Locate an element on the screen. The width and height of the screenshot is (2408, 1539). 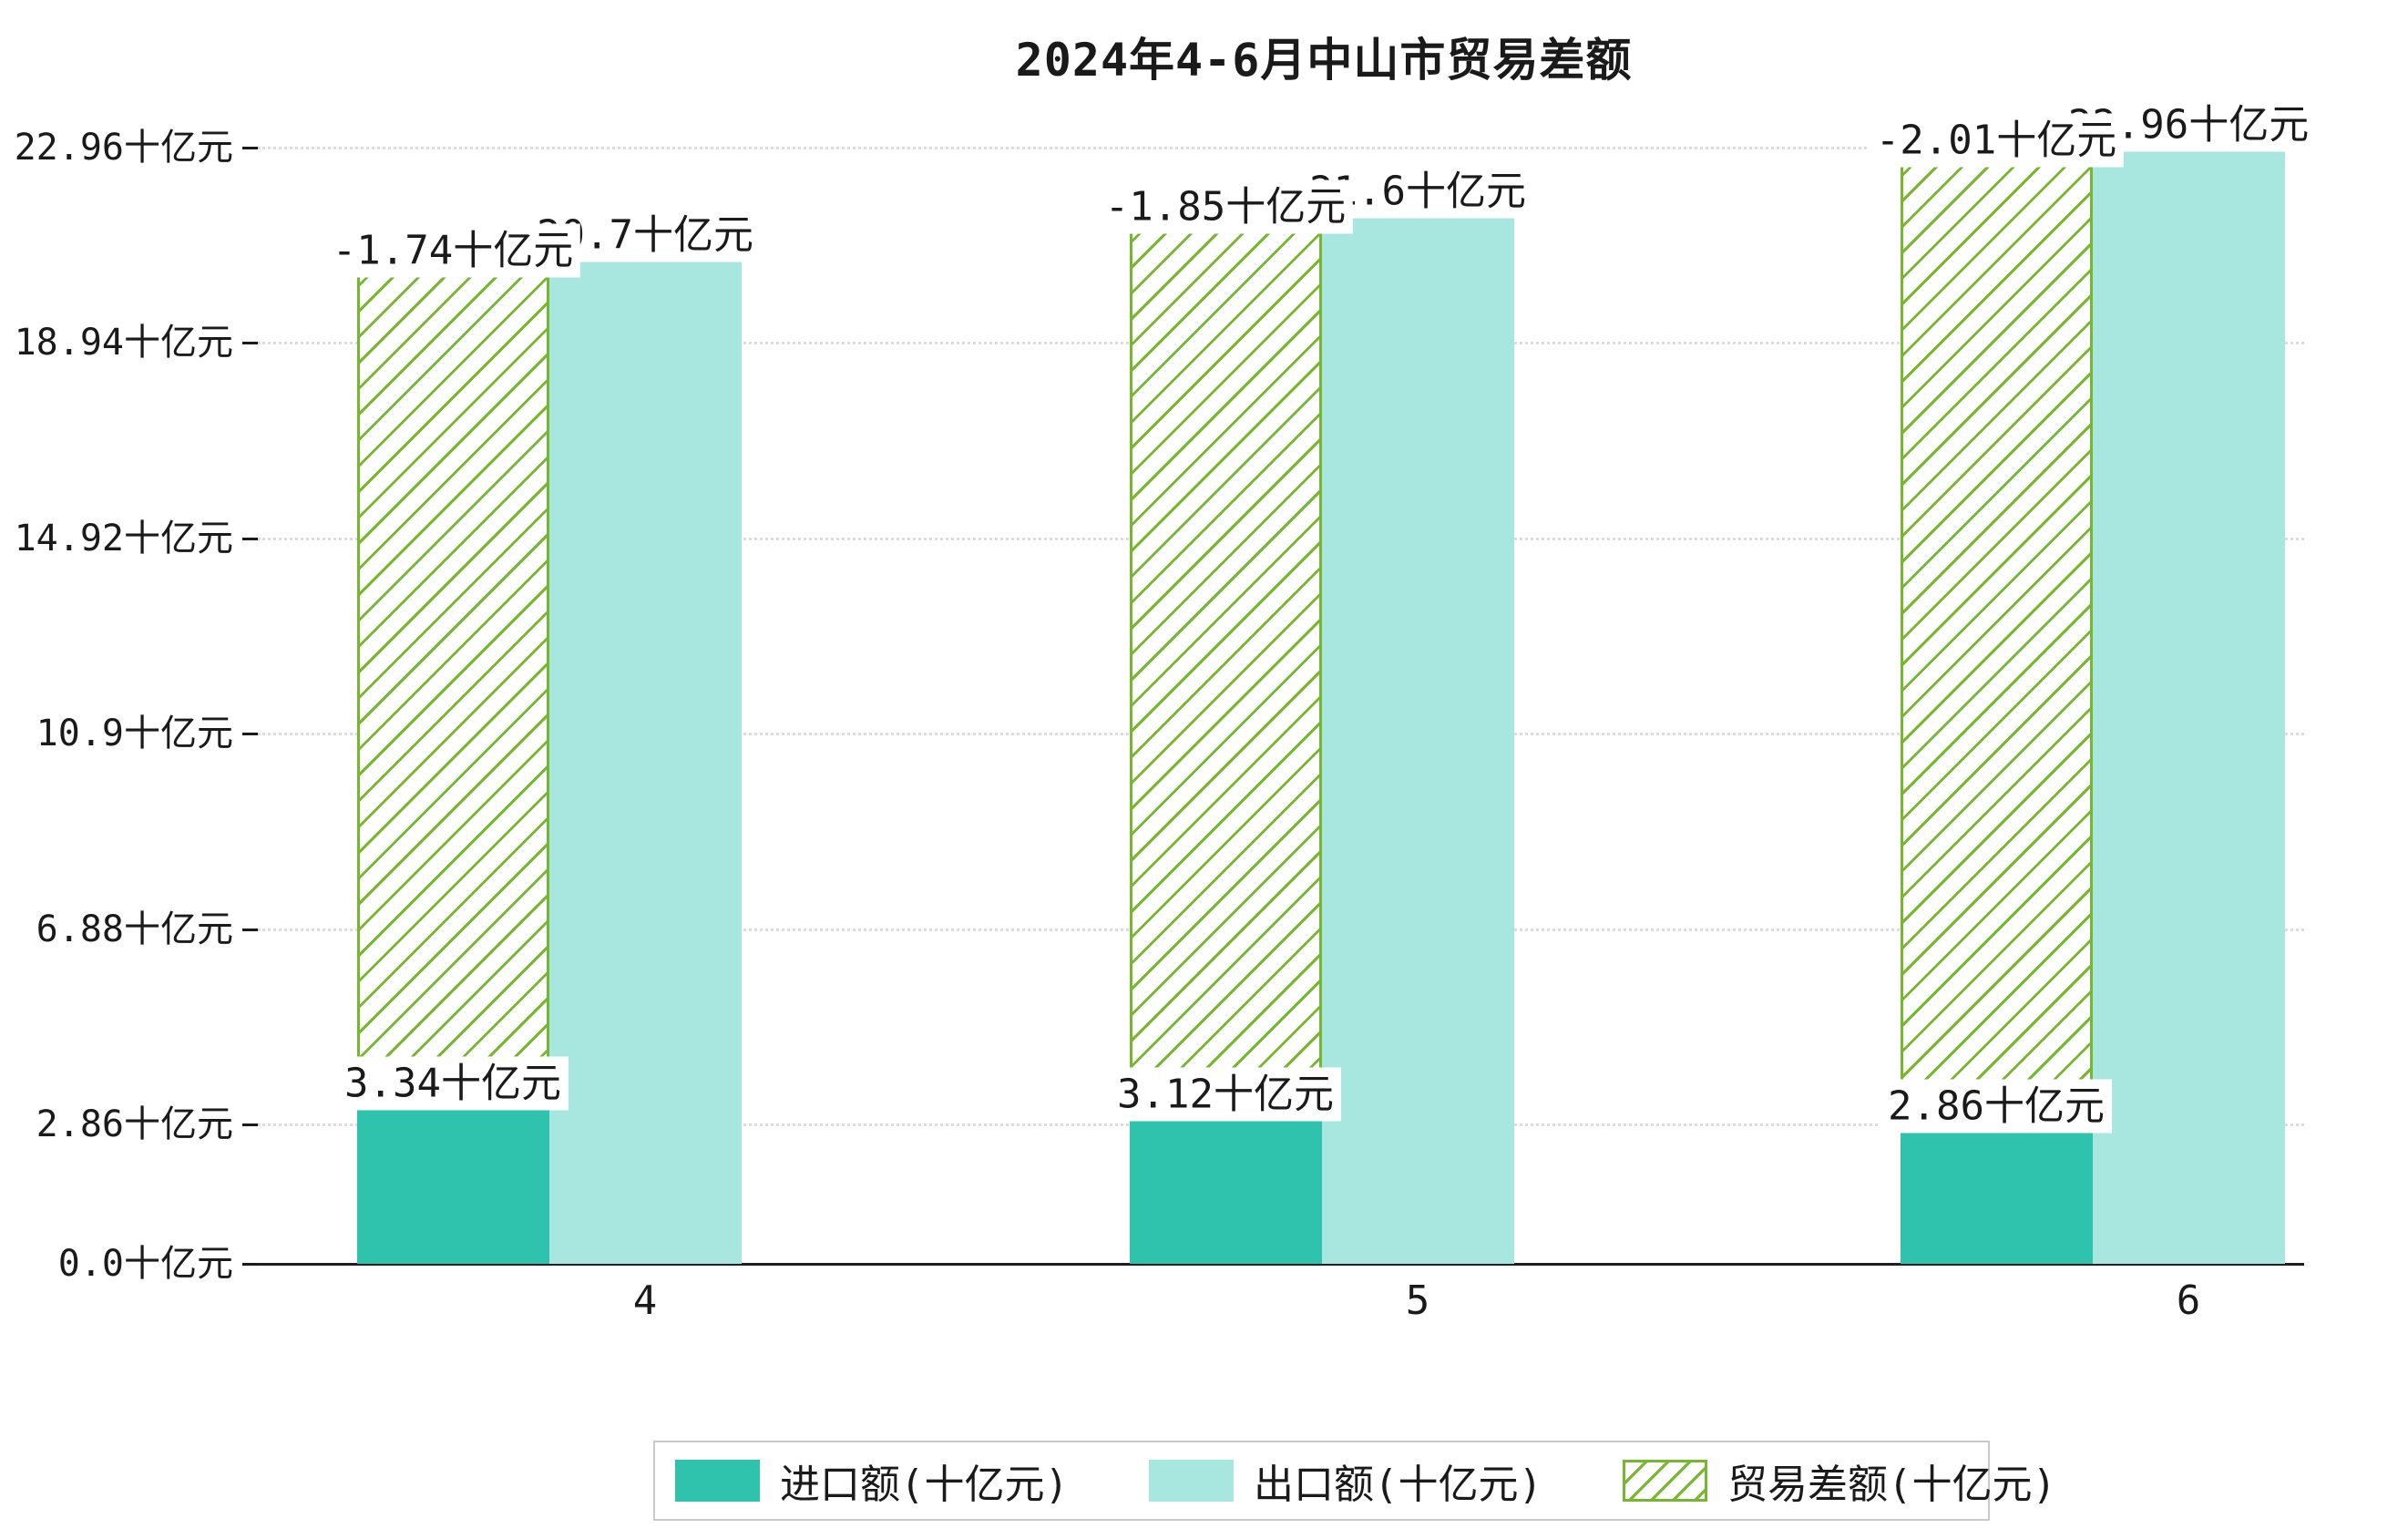
trade-balance-value-label: -1.74十亿元 is located at coordinates (453, 251).